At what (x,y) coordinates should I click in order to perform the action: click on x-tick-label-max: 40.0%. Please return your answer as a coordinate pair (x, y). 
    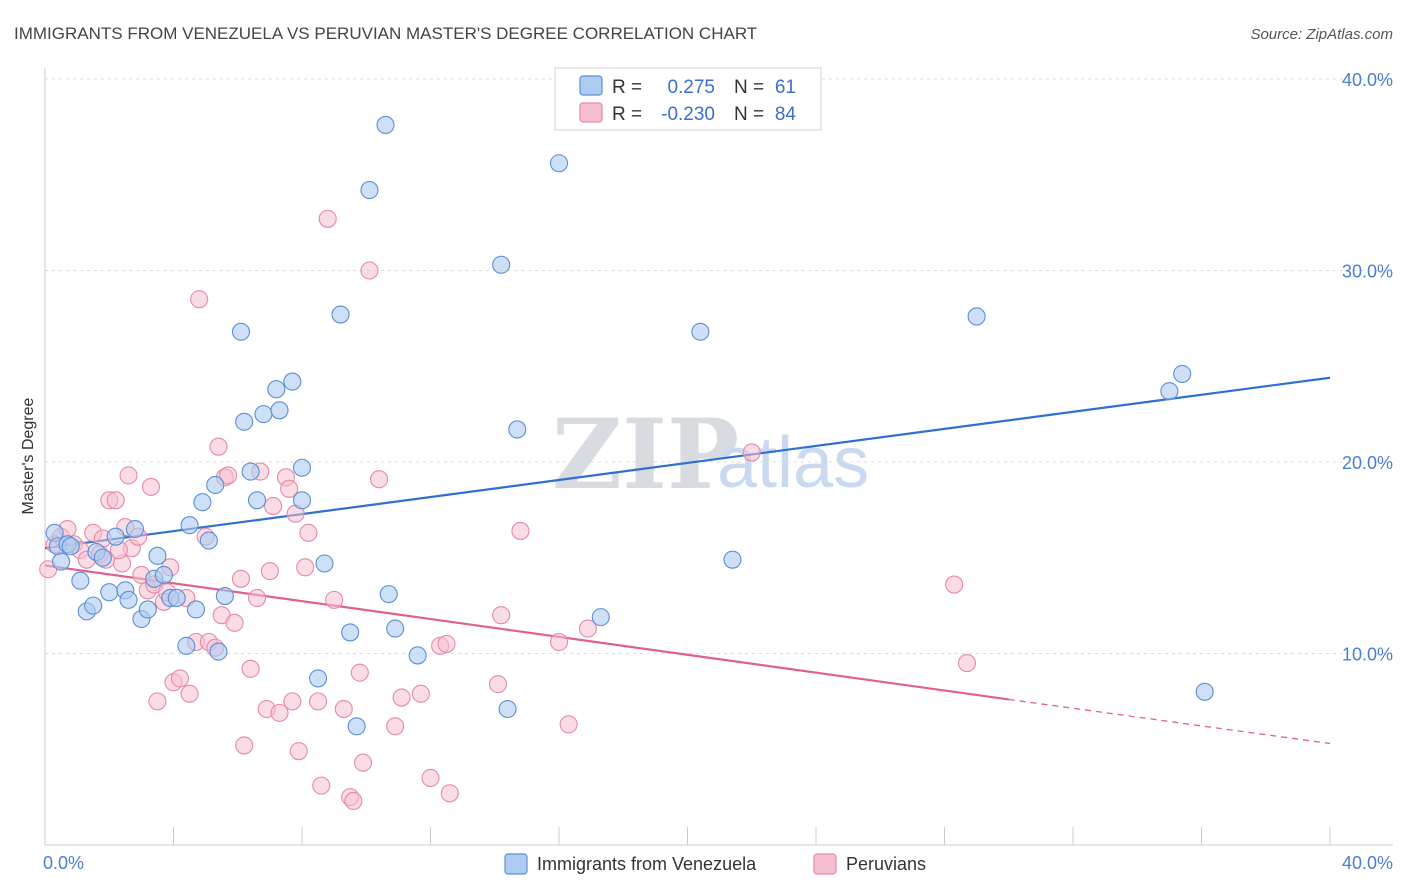
    Looking at the image, I should click on (1367, 863).